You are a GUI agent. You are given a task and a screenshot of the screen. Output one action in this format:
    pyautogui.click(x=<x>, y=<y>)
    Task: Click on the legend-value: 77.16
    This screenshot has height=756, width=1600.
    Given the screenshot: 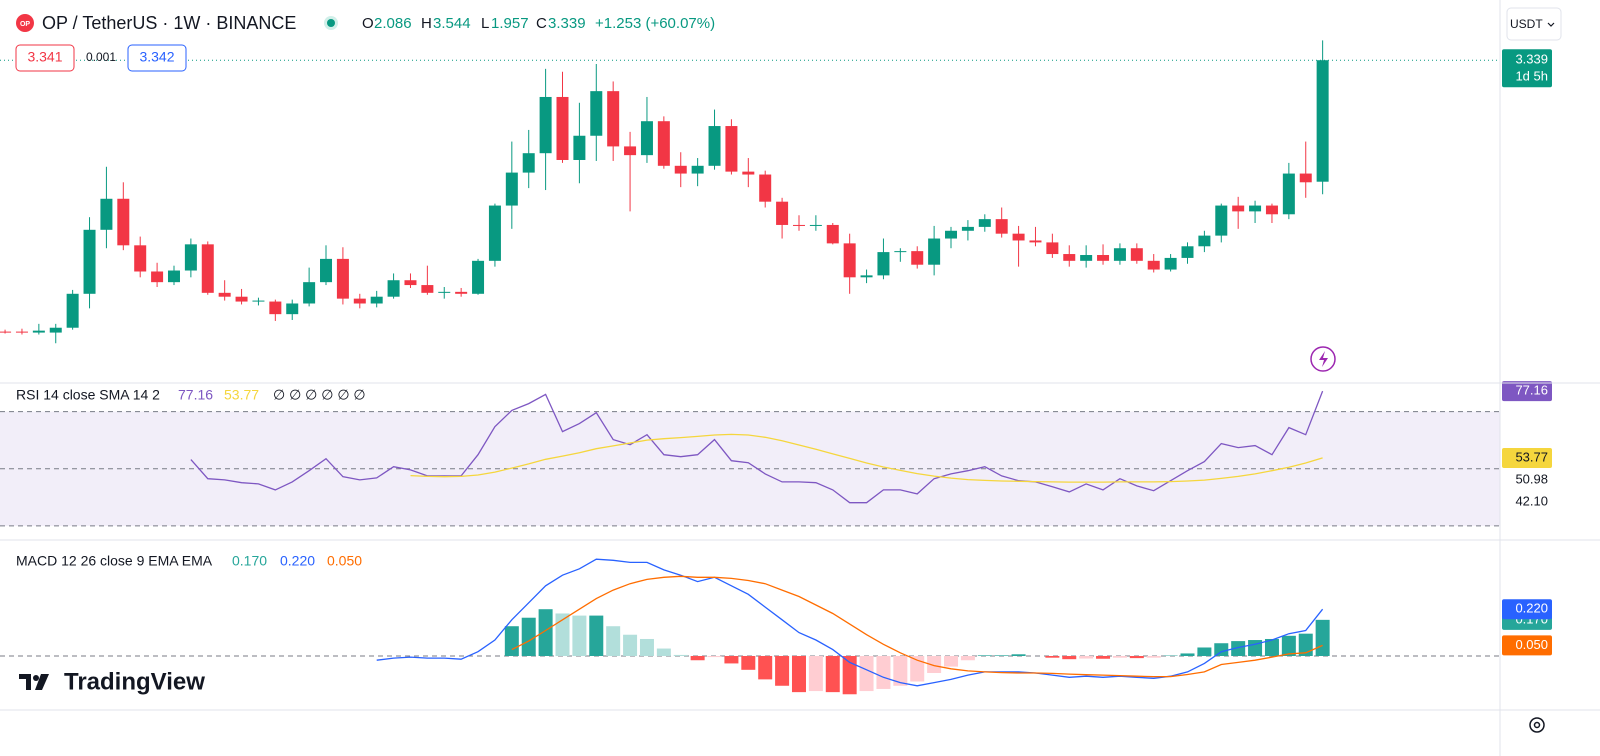 What is the action you would take?
    pyautogui.click(x=195, y=395)
    